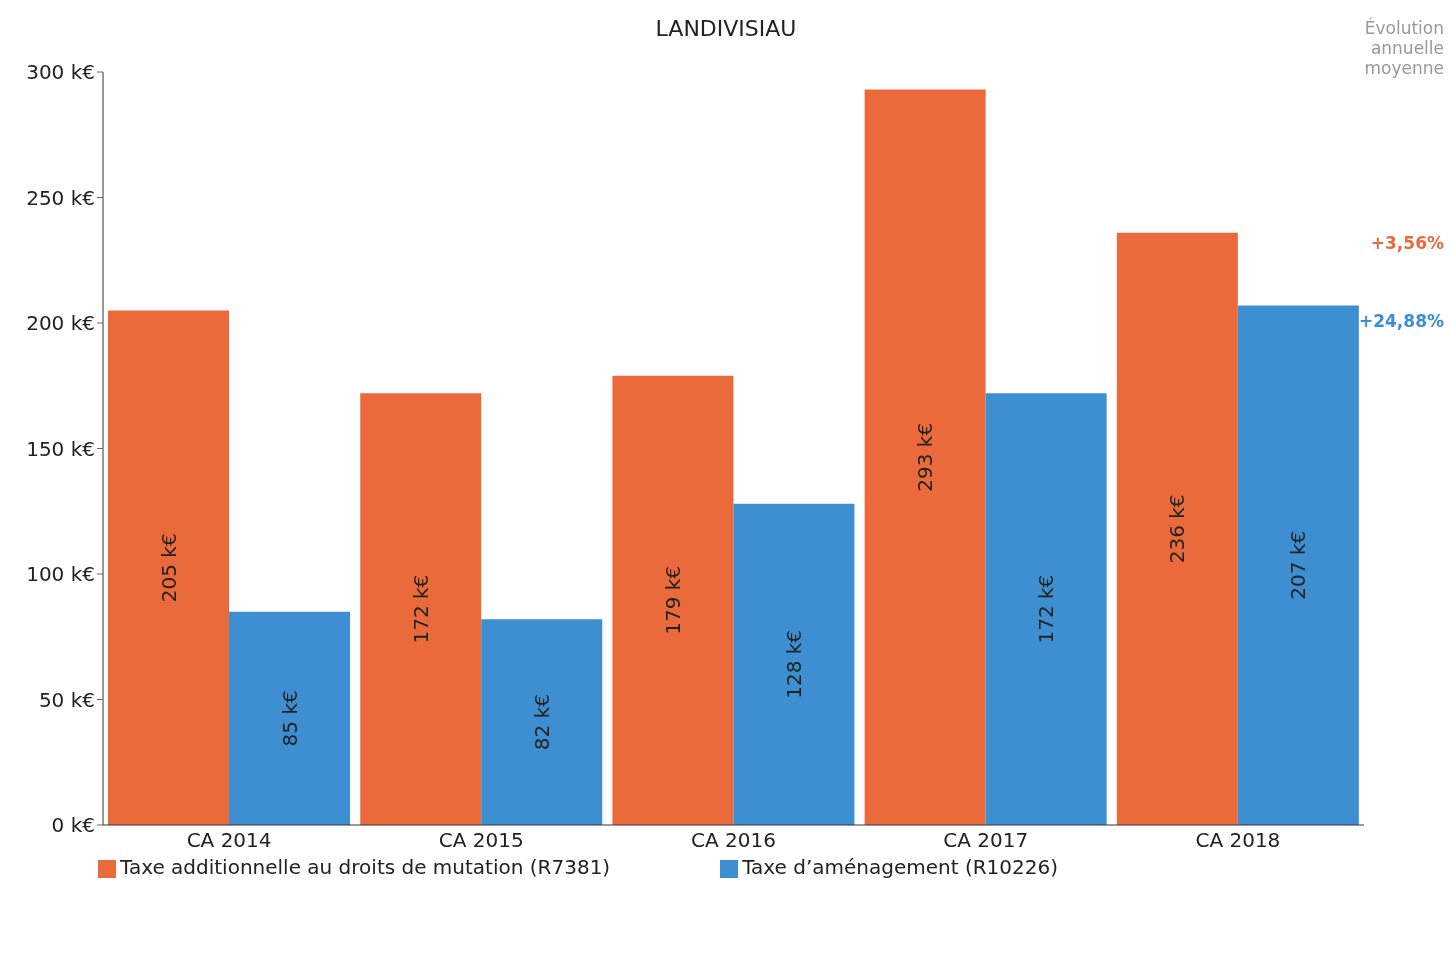 The width and height of the screenshot is (1452, 953). Describe the element at coordinates (733, 840) in the screenshot. I see `x-tick-label: CA 2016` at that location.